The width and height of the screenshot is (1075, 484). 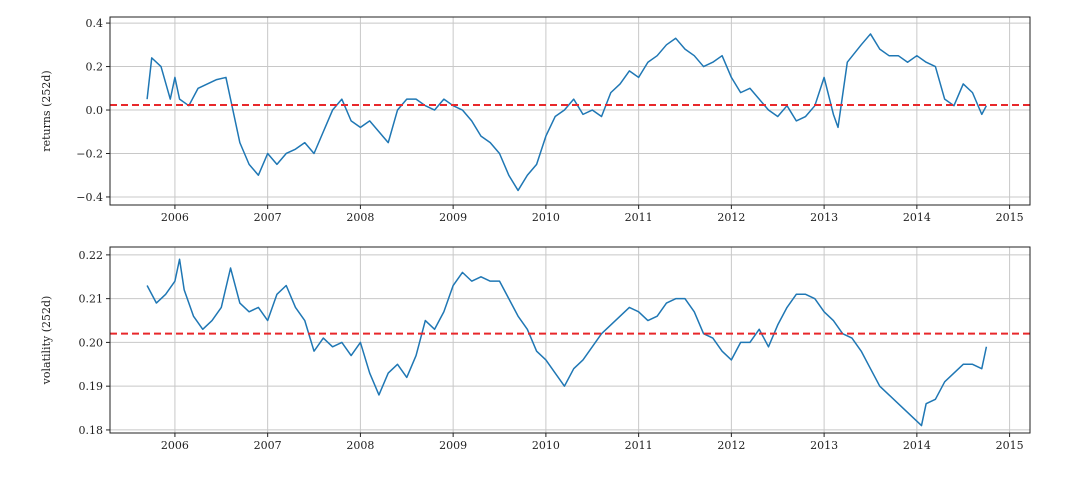 What do you see at coordinates (91, 342) in the screenshot?
I see `y-tick-label: 0.20` at bounding box center [91, 342].